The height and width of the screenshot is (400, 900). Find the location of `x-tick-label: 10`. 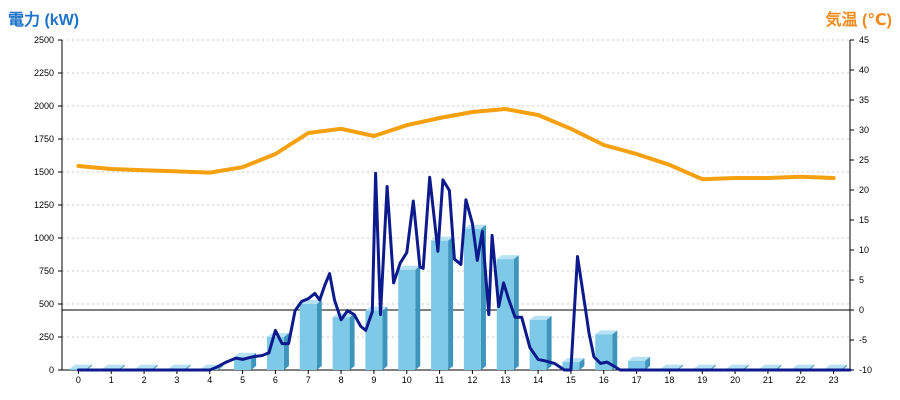

x-tick-label: 10 is located at coordinates (407, 380).